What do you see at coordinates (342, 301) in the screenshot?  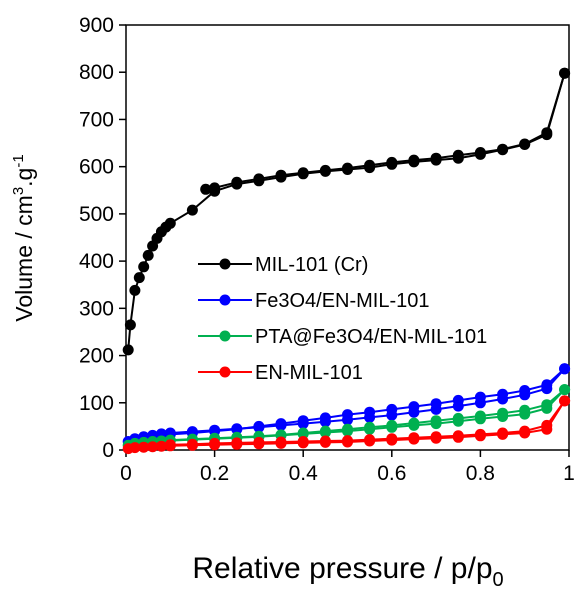 I see `legend-label: Fe3O4/EN-MIL-101` at bounding box center [342, 301].